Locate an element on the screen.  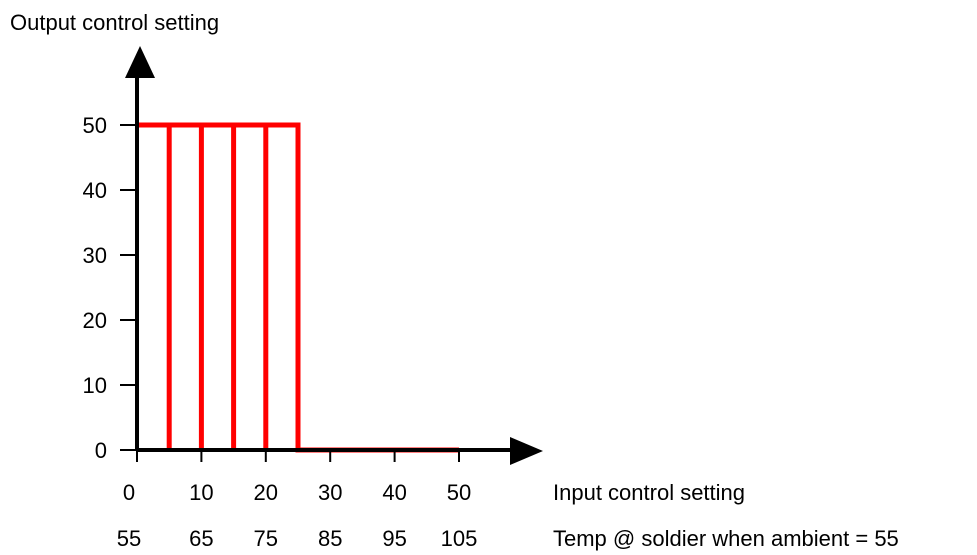
x-tick-label: 40 is located at coordinates (394, 492).